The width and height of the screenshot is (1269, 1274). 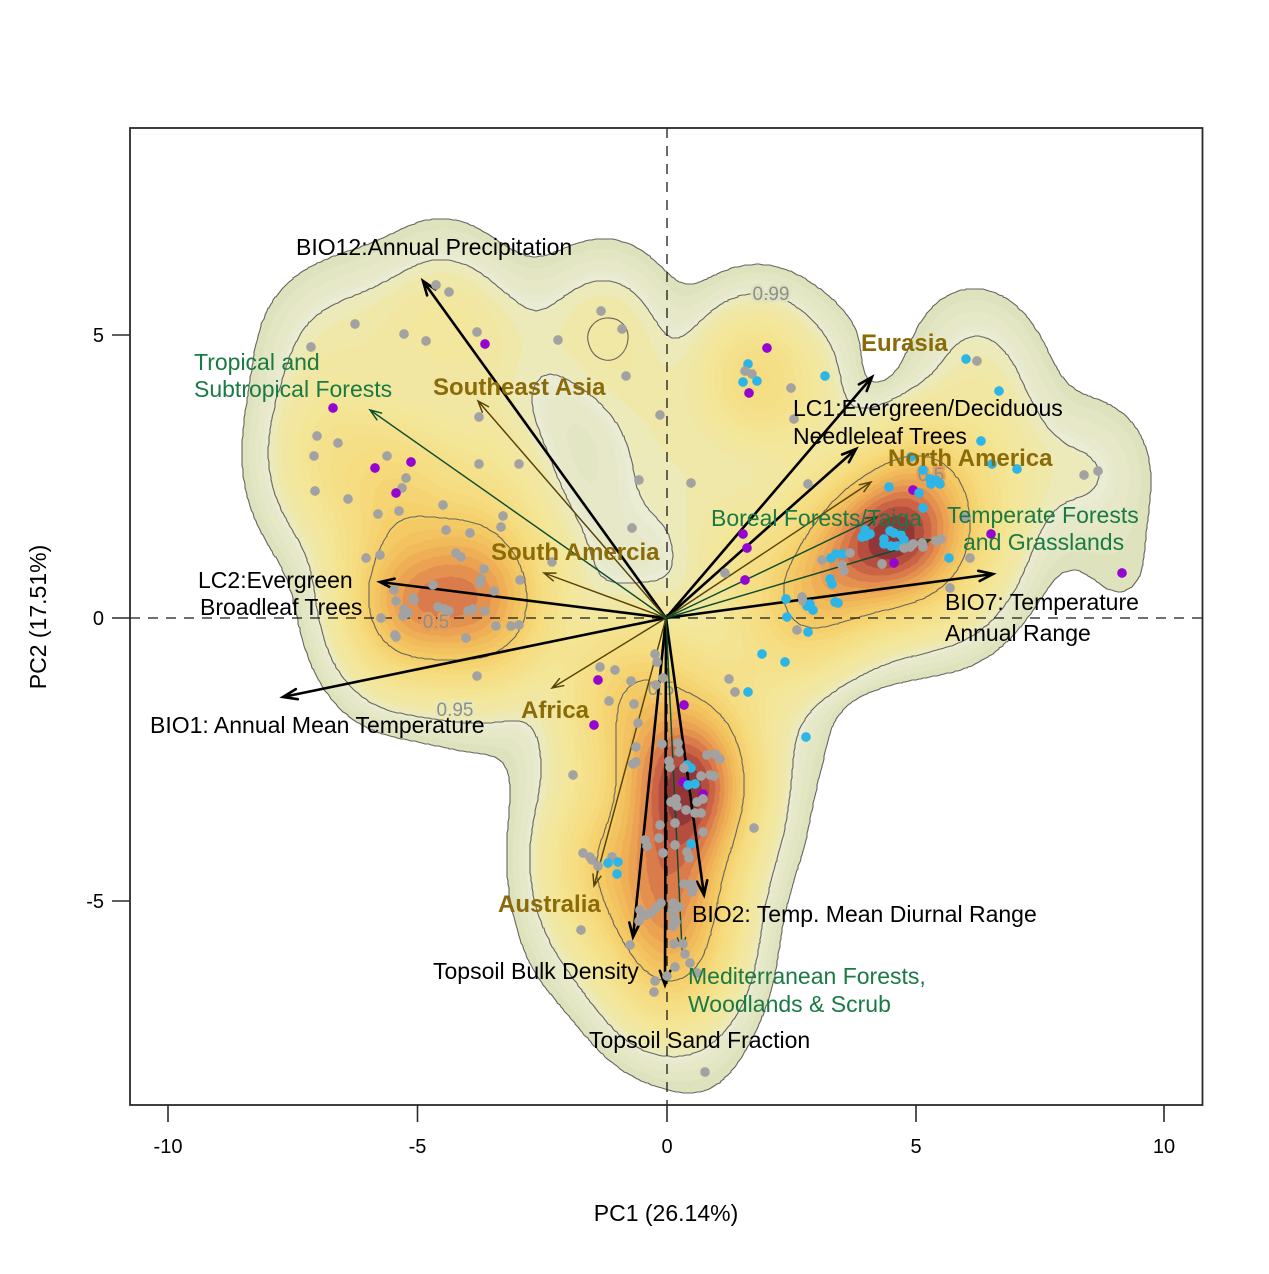 What do you see at coordinates (789, 1004) in the screenshot?
I see `svg-text: Woodlands & Scrub` at bounding box center [789, 1004].